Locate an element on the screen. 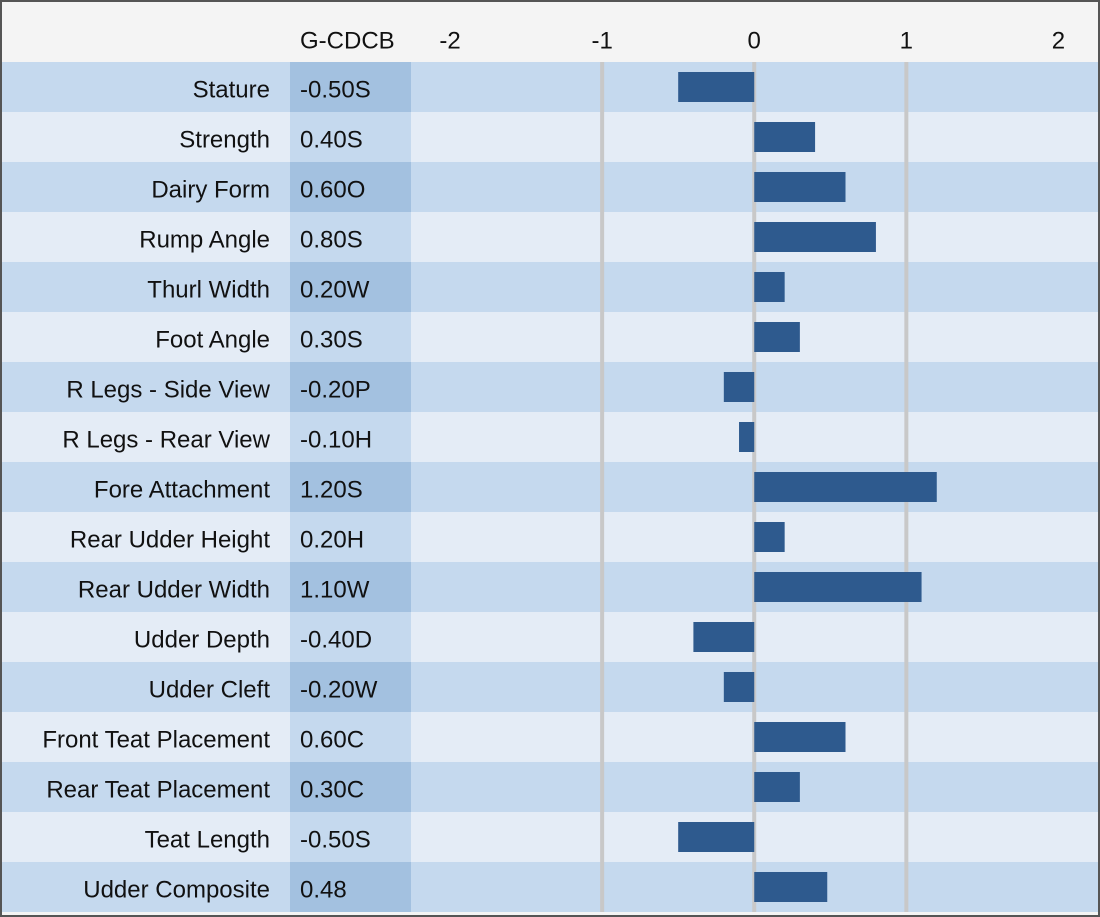  value-label: 0.80S is located at coordinates (331, 239).